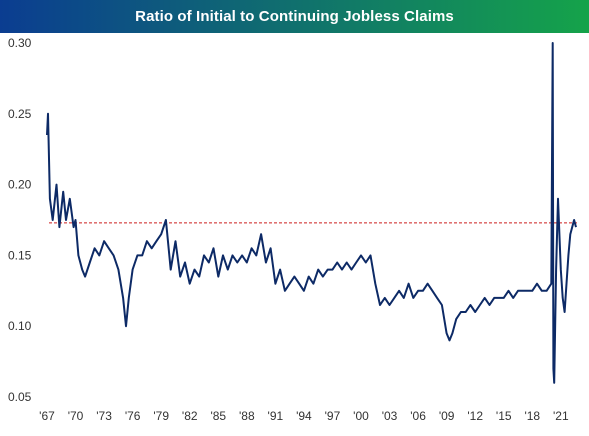 The image size is (589, 436). I want to click on y-tick-label: 0.30, so click(20, 43).